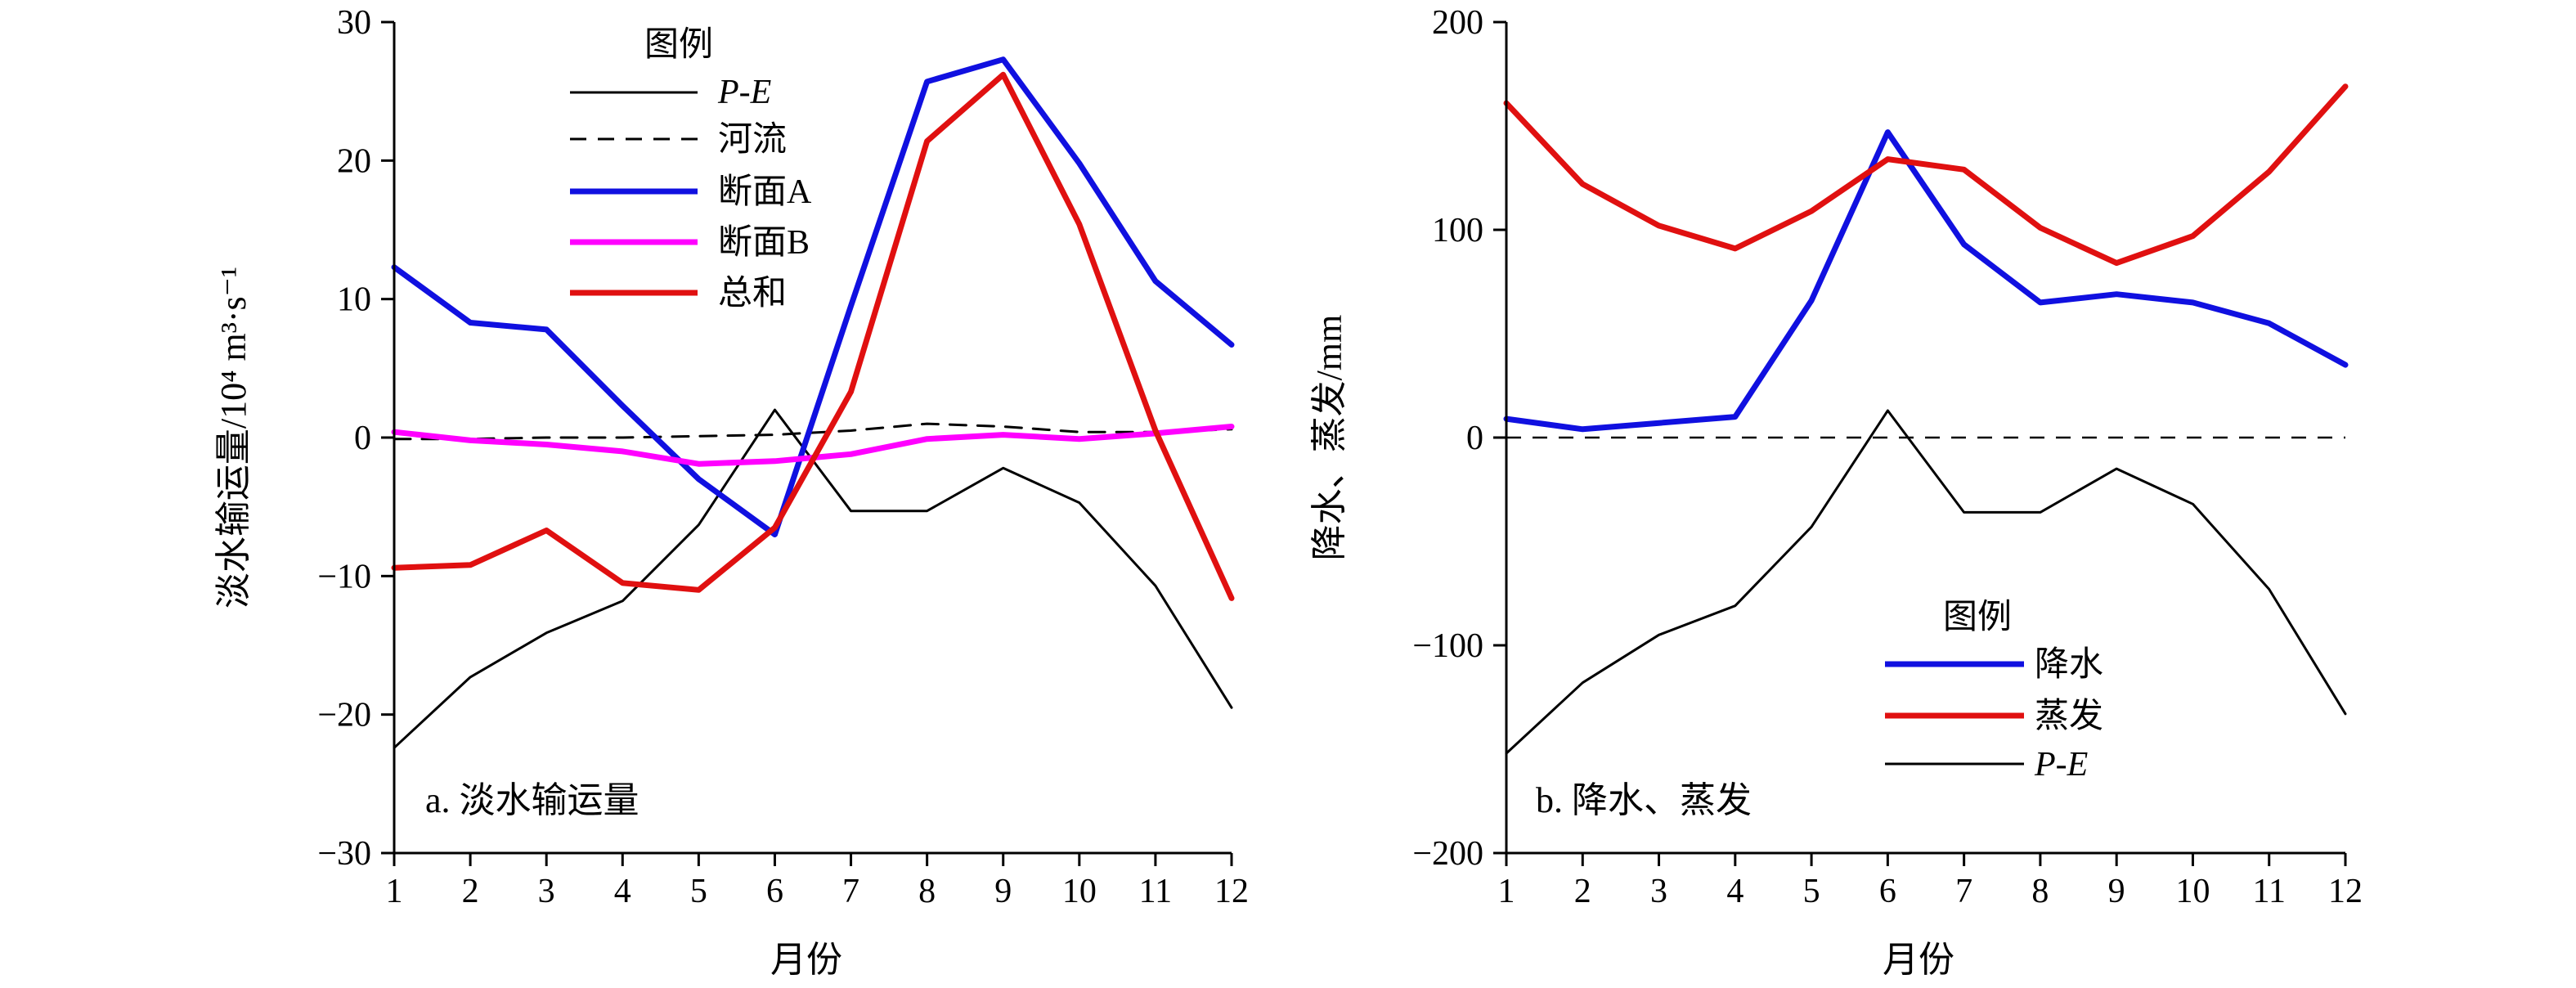 This screenshot has height=988, width=2576. I want to click on panel-a-legend-label-section-a: 断面A, so click(765, 192).